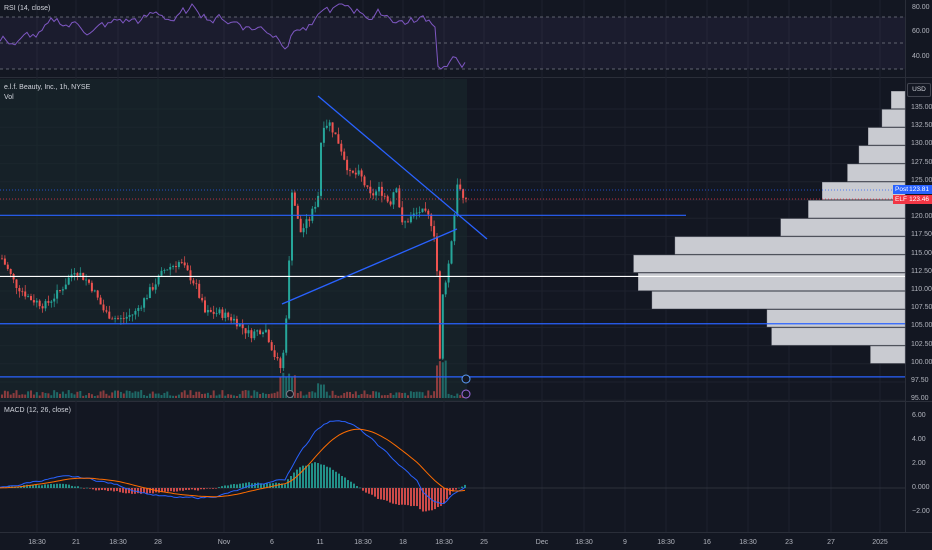 The height and width of the screenshot is (550, 932). What do you see at coordinates (921, 180) in the screenshot?
I see `price-axis-label: 125.00` at bounding box center [921, 180].